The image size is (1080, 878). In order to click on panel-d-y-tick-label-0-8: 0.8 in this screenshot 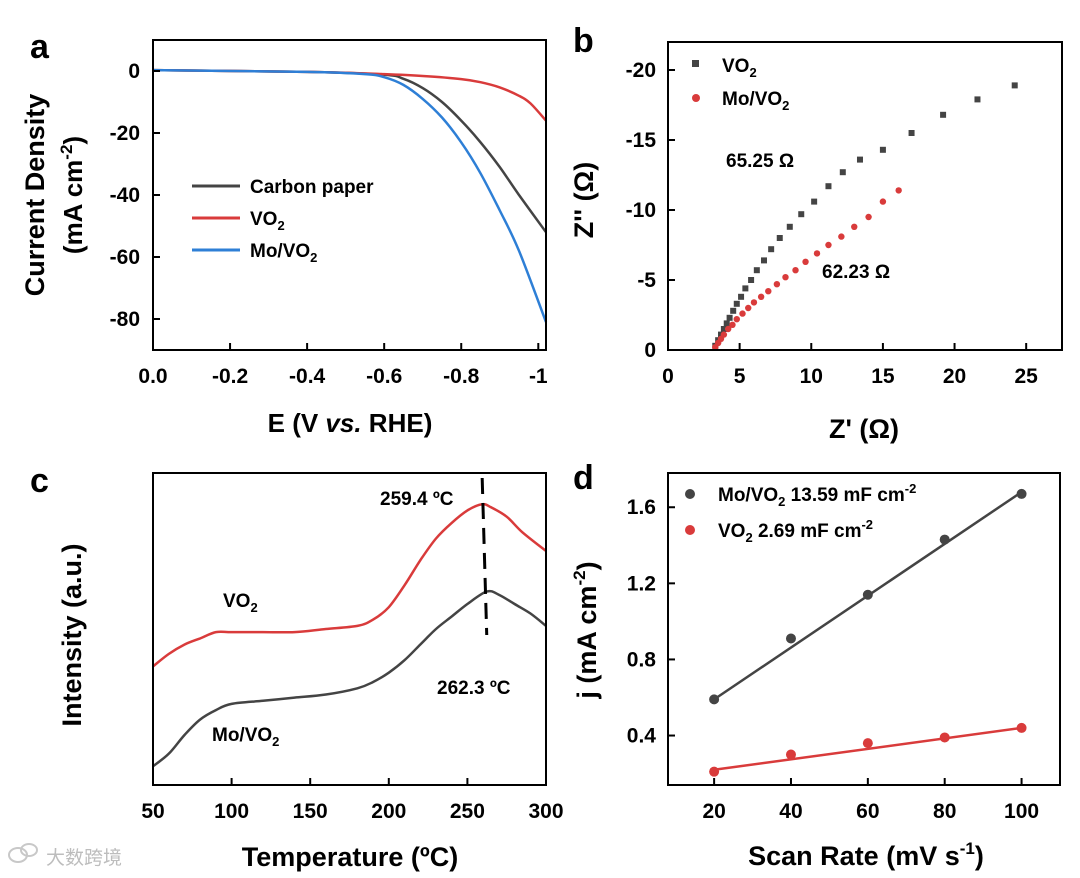, I will do `click(642, 659)`.